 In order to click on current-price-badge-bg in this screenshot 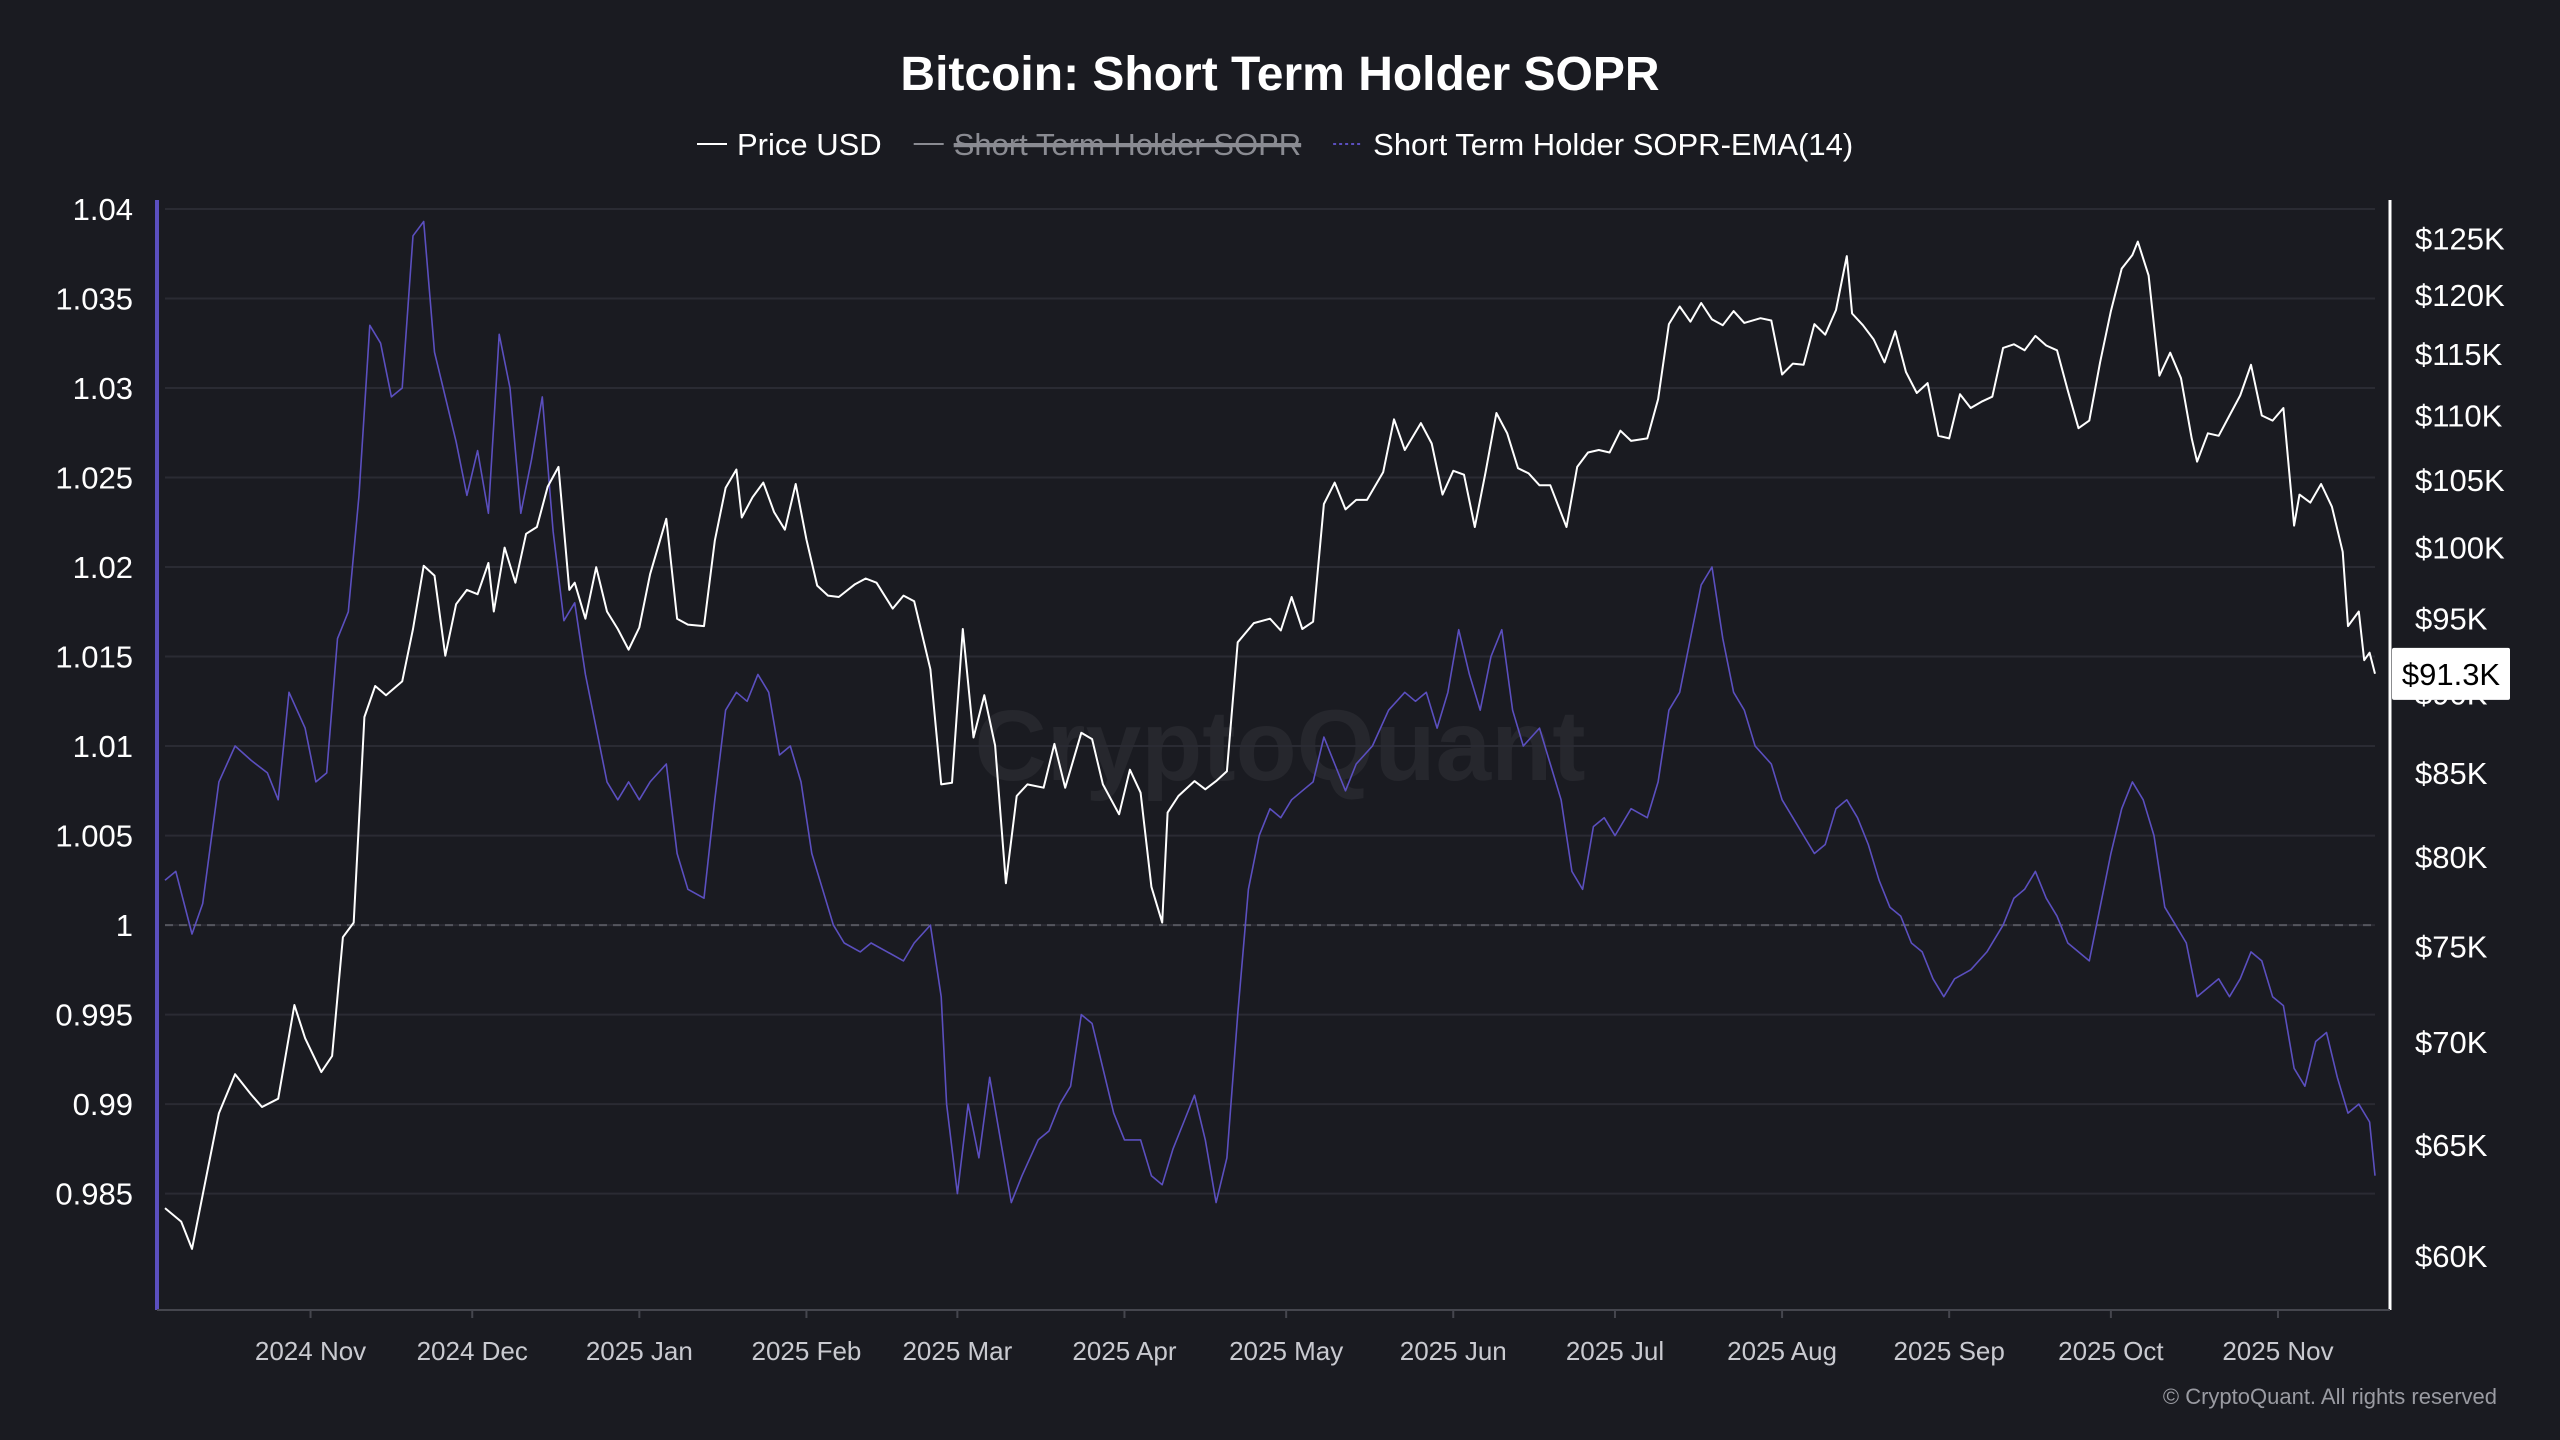, I will do `click(2451, 673)`.